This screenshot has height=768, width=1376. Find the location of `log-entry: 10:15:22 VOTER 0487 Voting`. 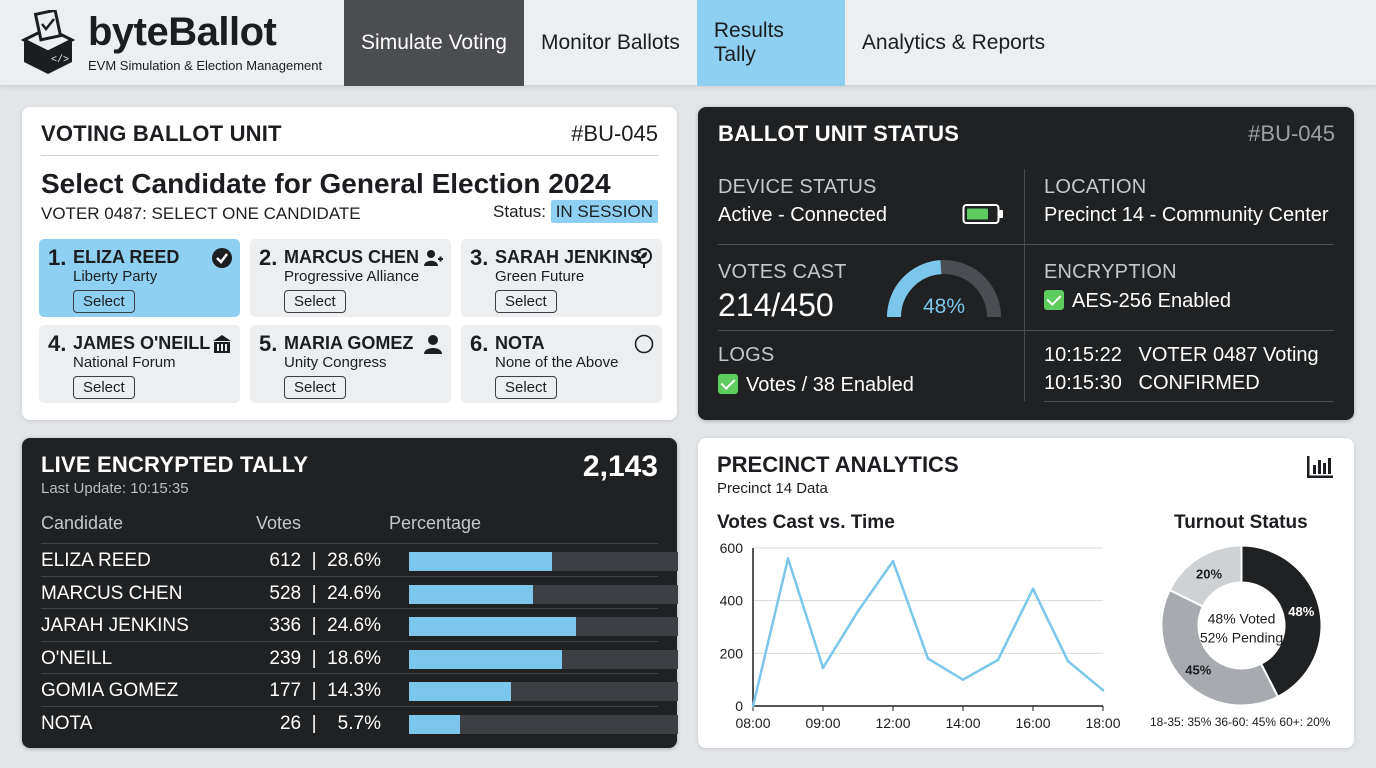

log-entry: 10:15:22 VOTER 0487 Voting is located at coordinates (1181, 355).